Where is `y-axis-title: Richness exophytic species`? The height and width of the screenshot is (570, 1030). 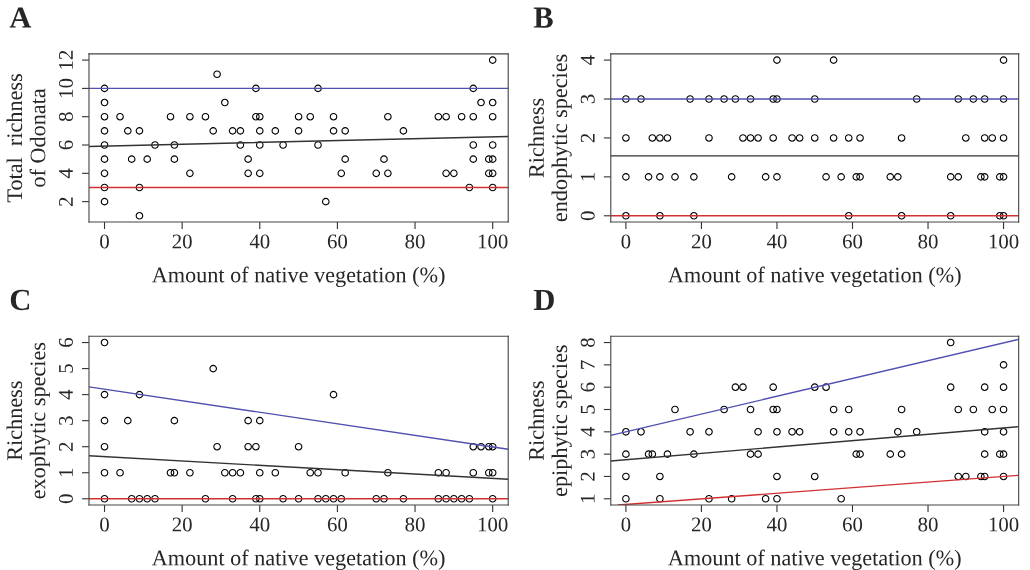
y-axis-title: Richness exophytic species is located at coordinates (28, 420).